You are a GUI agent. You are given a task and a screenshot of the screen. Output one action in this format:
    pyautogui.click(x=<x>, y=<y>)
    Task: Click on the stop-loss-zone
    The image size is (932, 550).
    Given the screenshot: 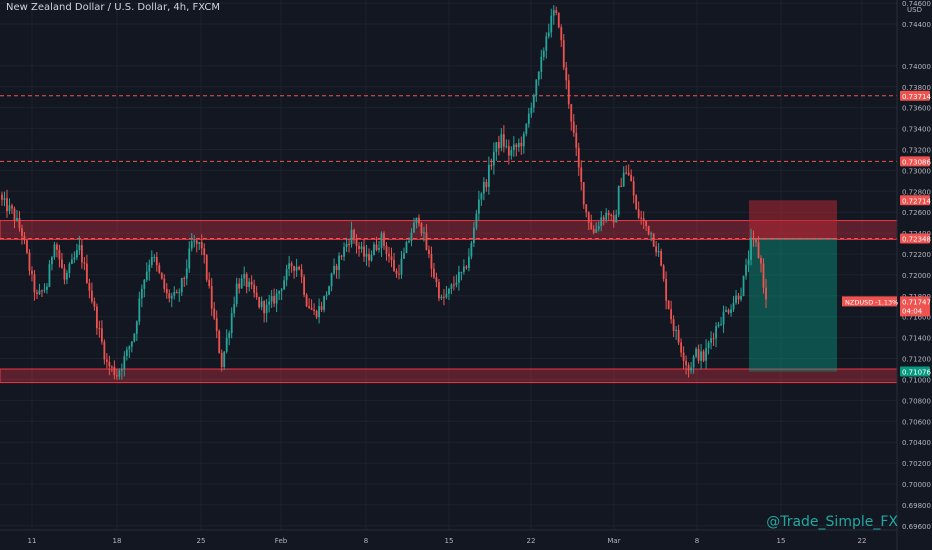 What is the action you would take?
    pyautogui.click(x=793, y=219)
    